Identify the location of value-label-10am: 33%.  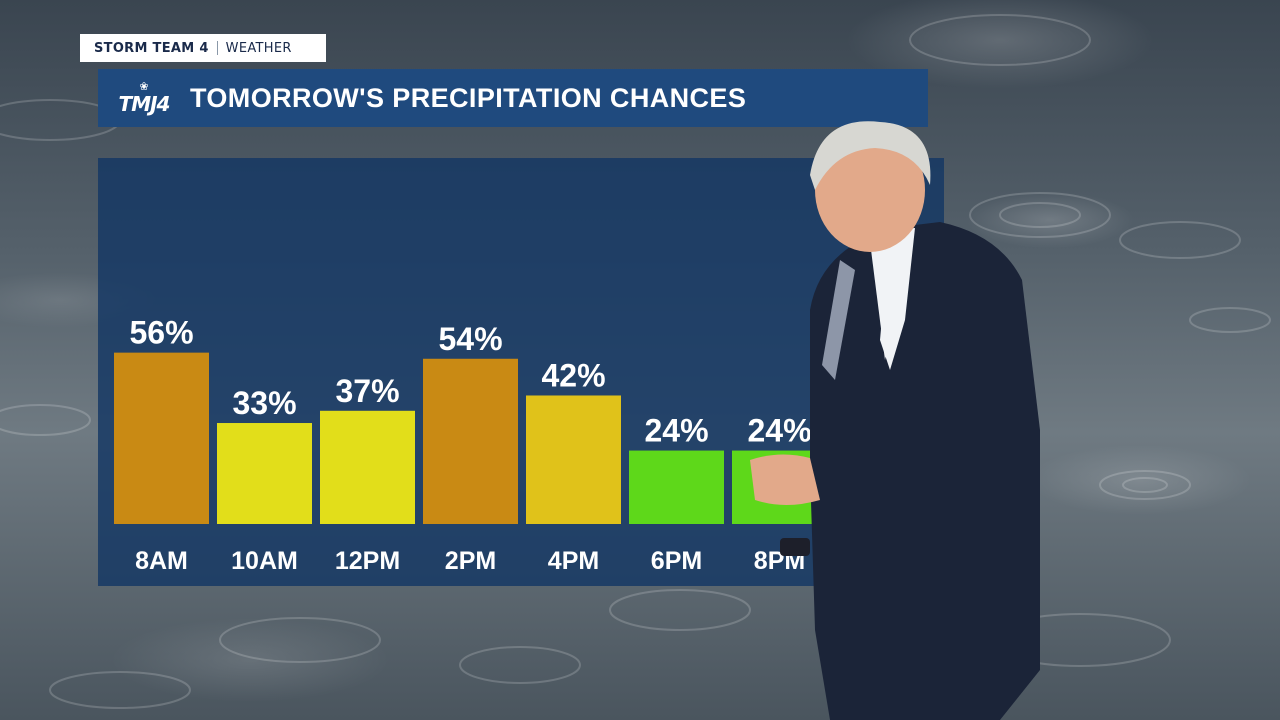
(264, 403).